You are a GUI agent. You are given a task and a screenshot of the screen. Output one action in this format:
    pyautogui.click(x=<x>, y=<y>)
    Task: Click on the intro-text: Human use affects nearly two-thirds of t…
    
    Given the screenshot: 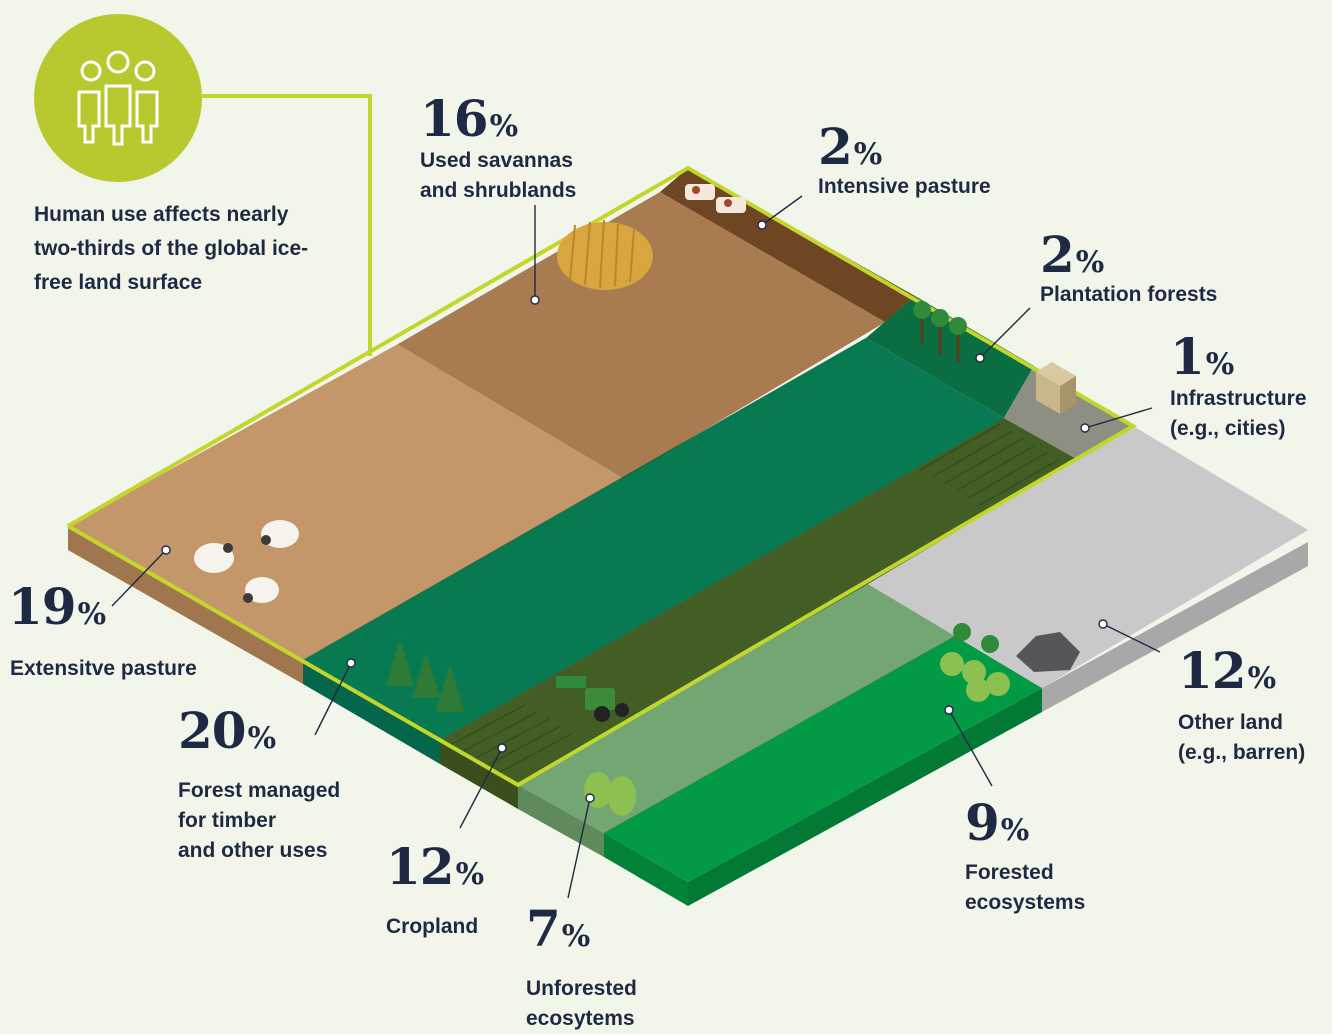 What is the action you would take?
    pyautogui.click(x=171, y=248)
    